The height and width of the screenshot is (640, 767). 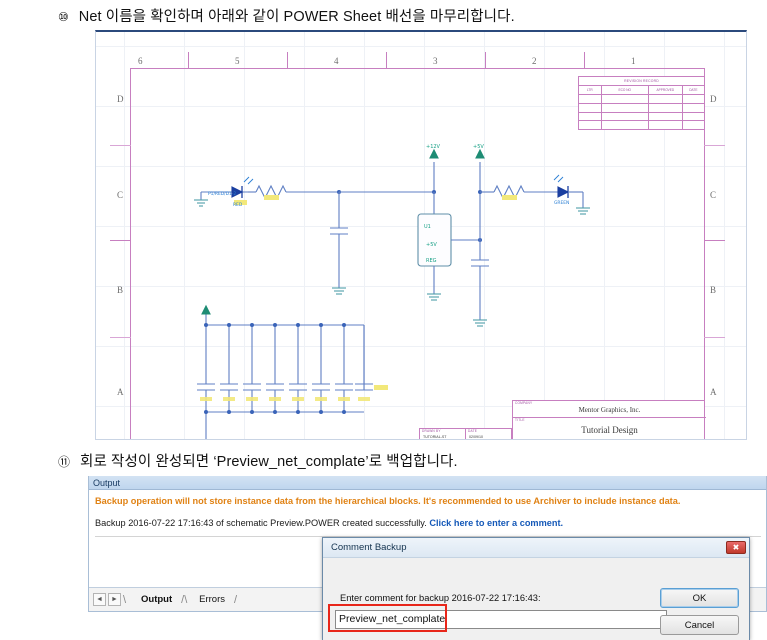 I want to click on tab-output: Output, so click(x=157, y=599).